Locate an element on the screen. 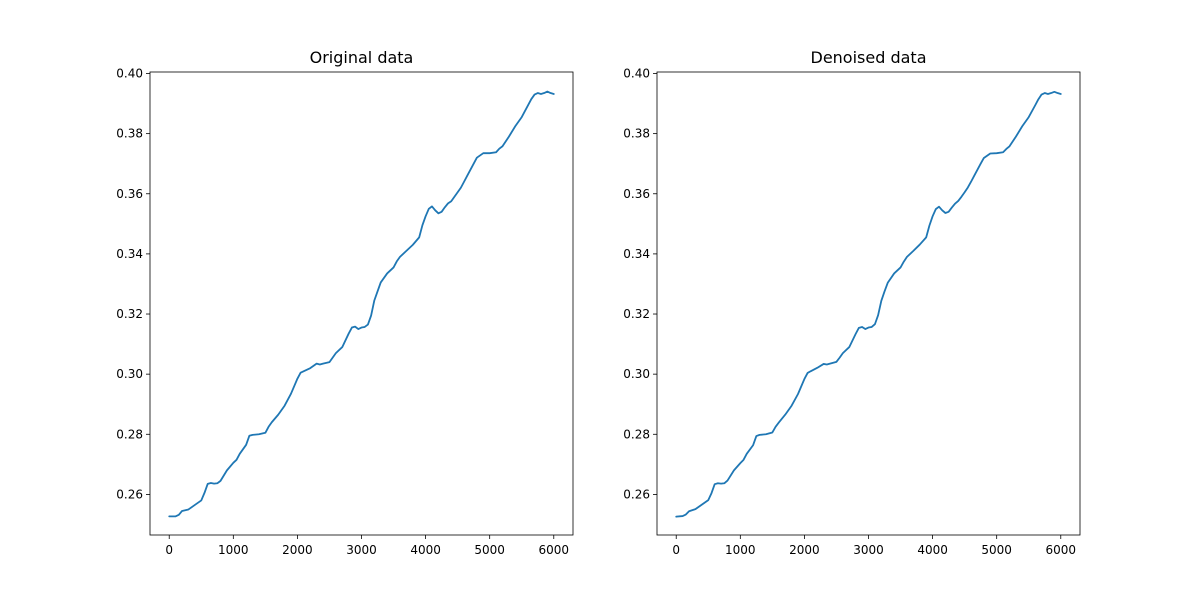 Image resolution: width=1200 pixels, height=600 pixels. chart-title: Original data is located at coordinates (362, 57).